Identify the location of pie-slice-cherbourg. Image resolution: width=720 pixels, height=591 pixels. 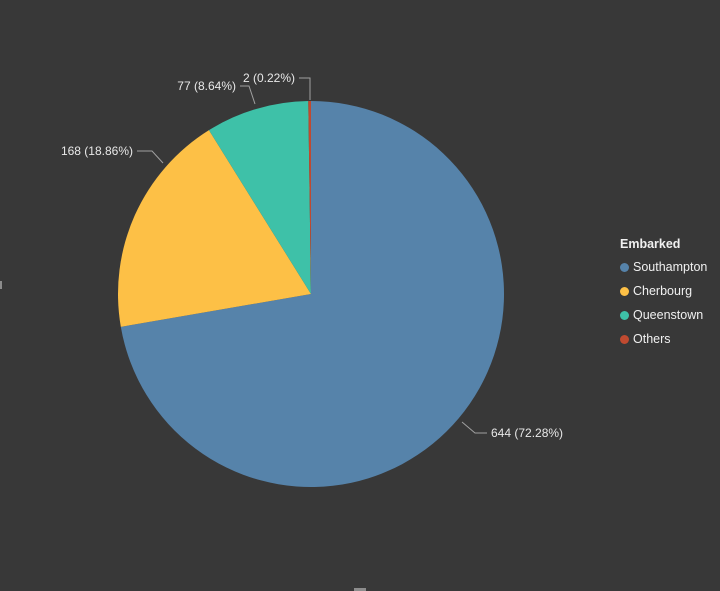
(215, 228).